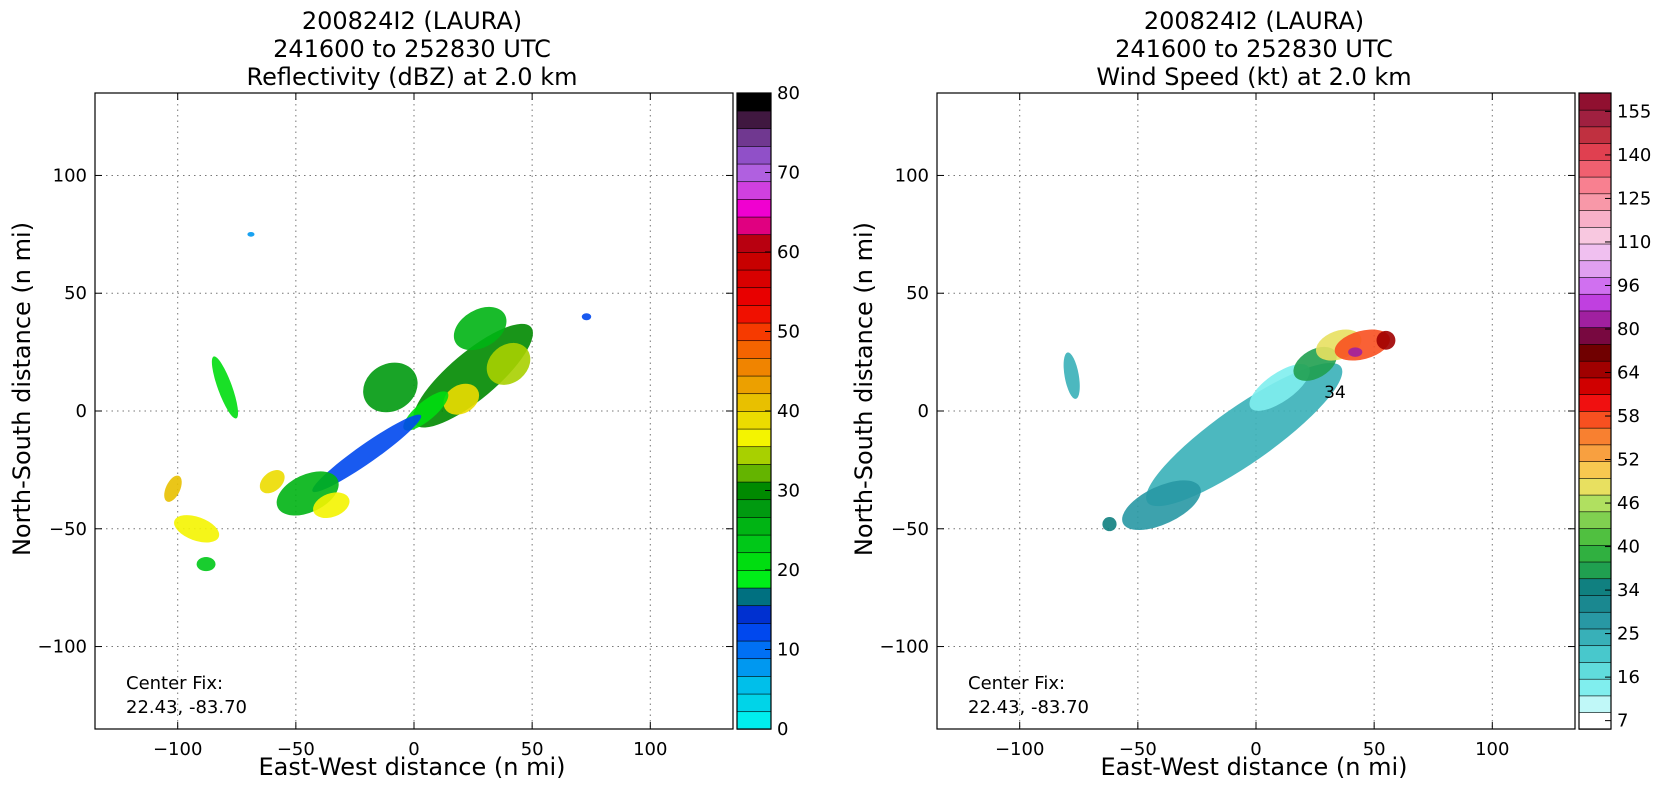 The image size is (1654, 787). I want to click on reflectivity-x-axis-label: East-West distance (n mi), so click(411, 767).